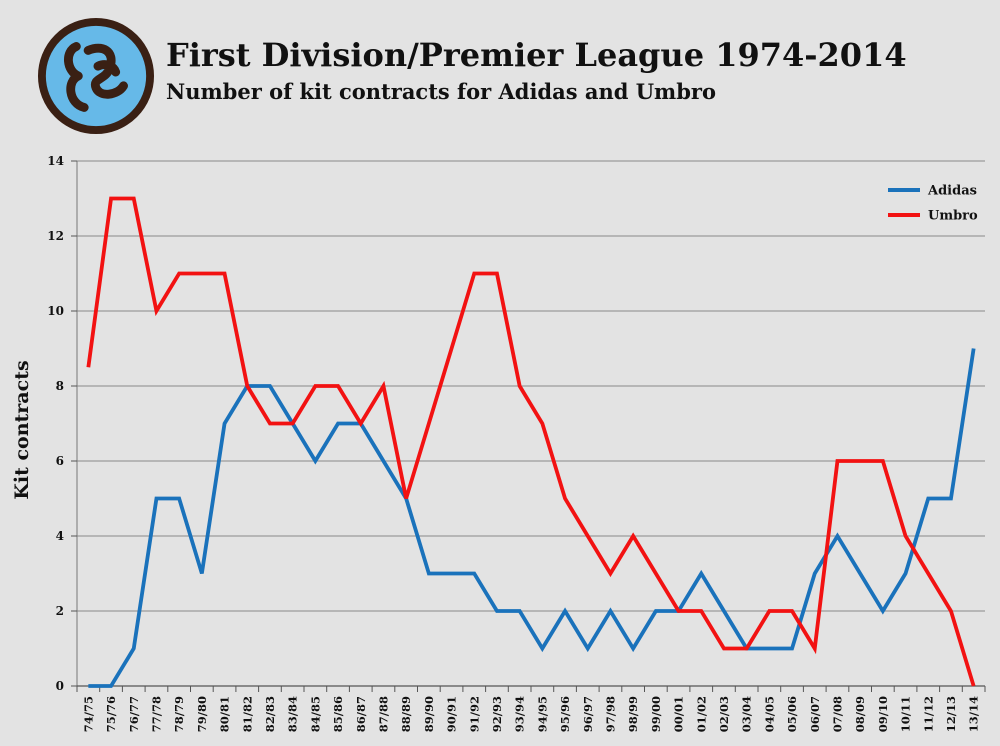 This screenshot has width=1000, height=746. Describe the element at coordinates (406, 714) in the screenshot. I see `x-tick-label: 88/89` at that location.